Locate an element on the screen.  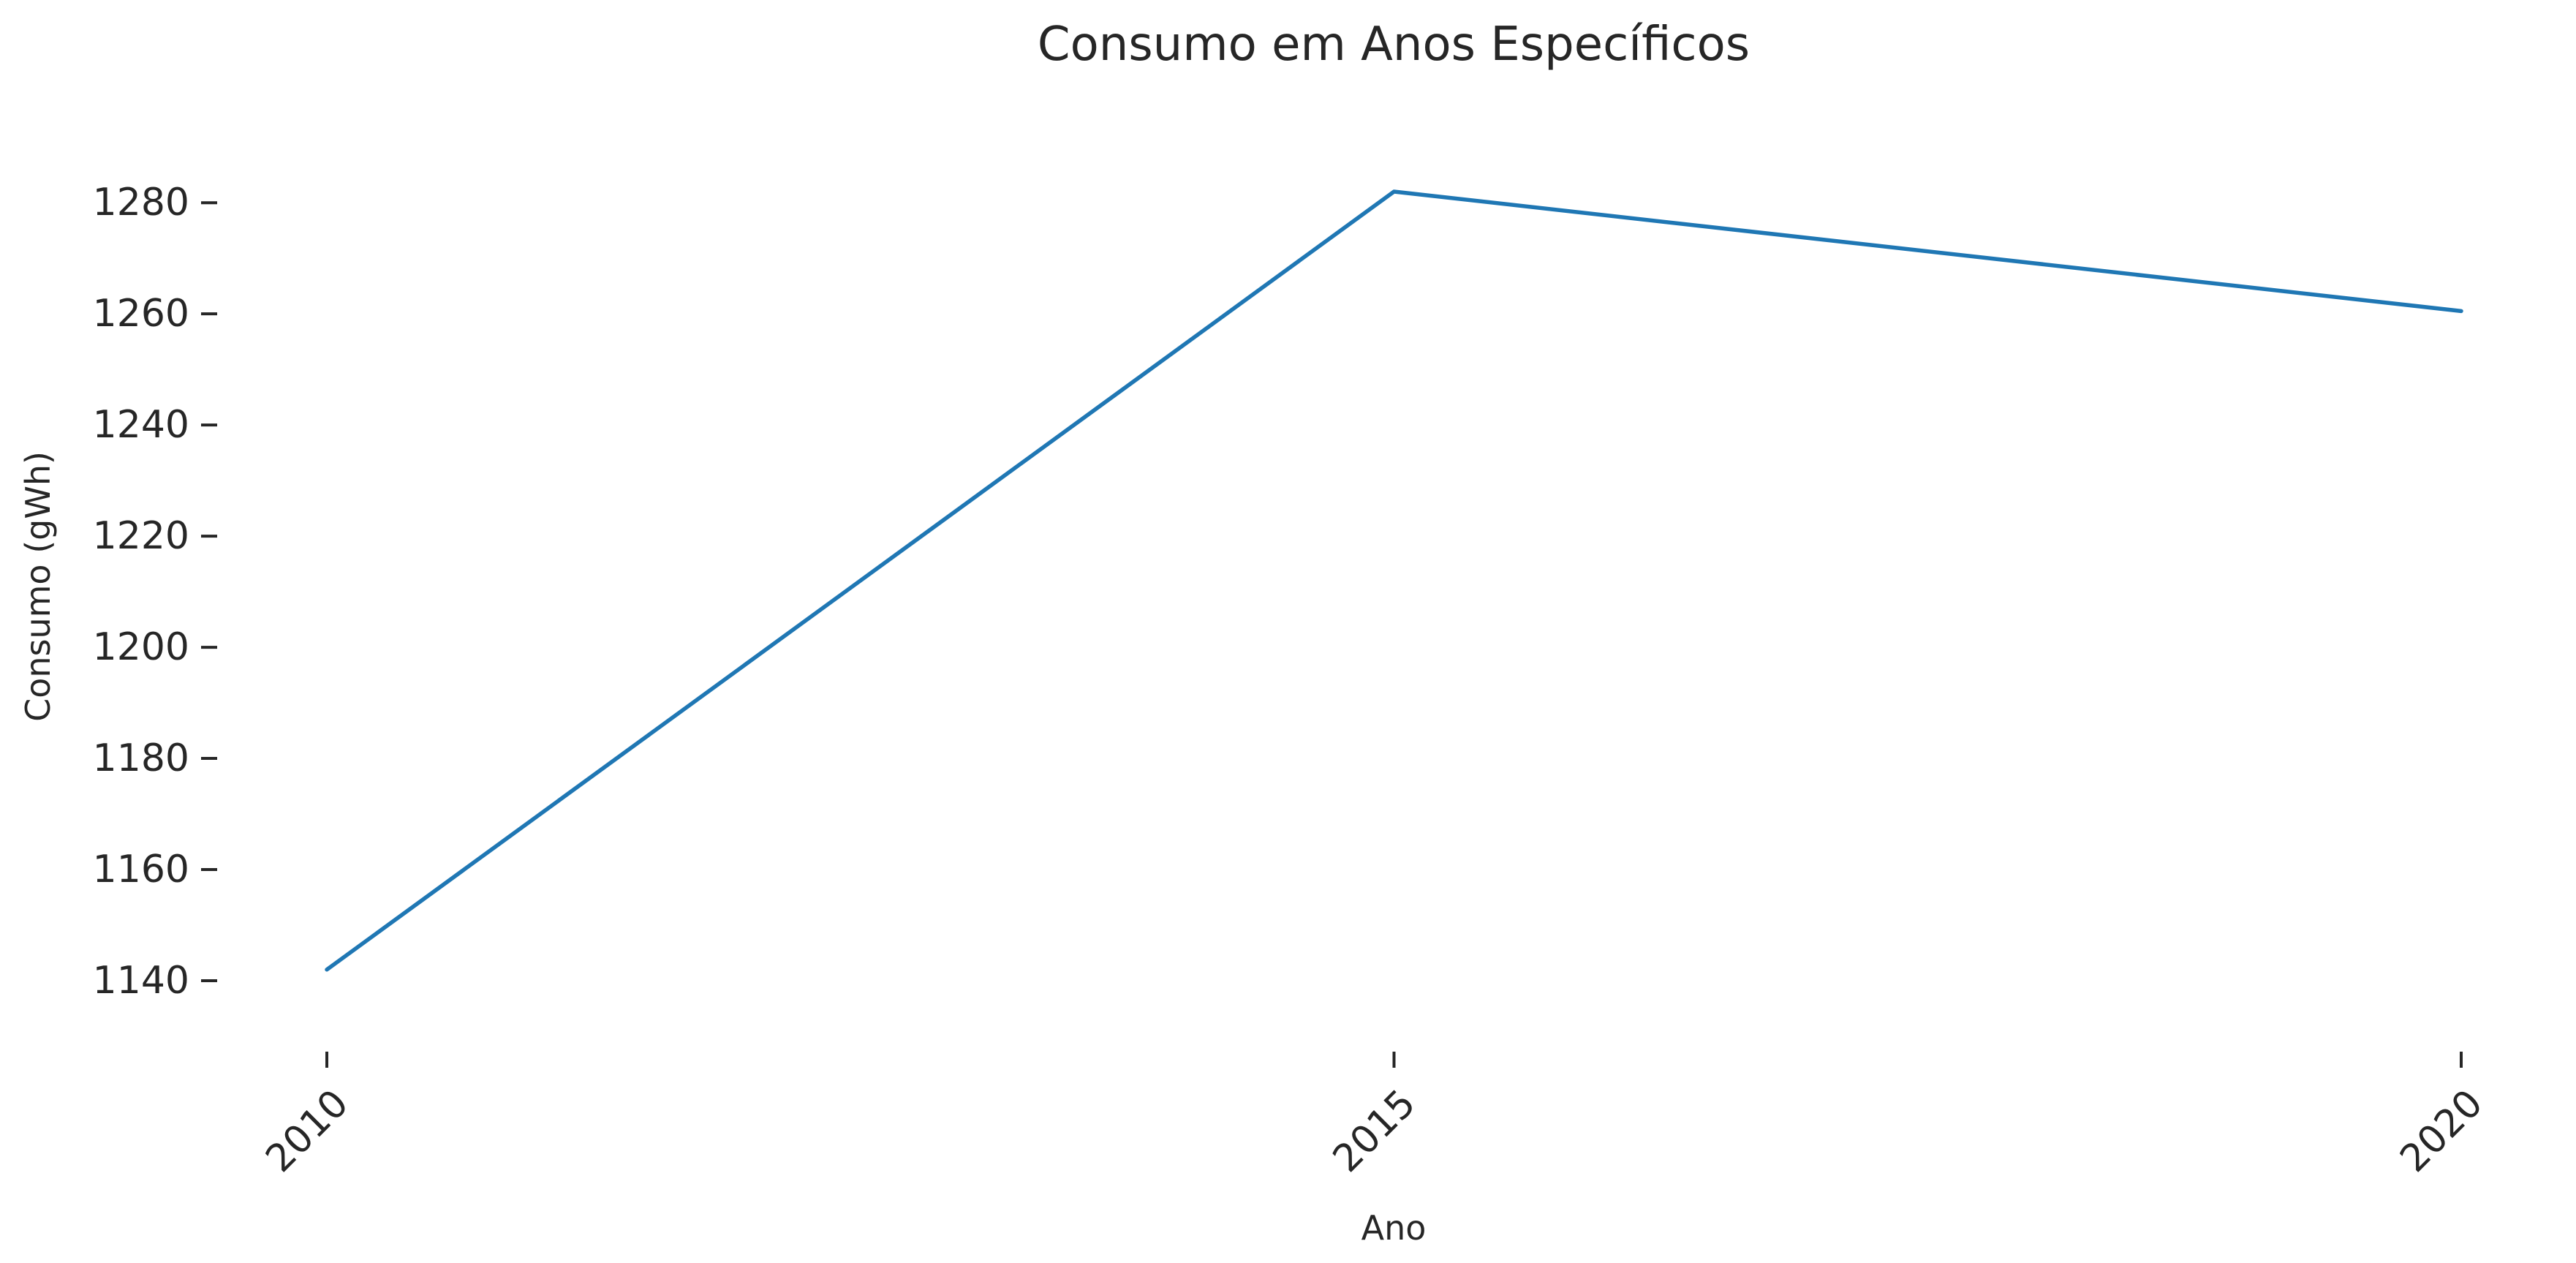
x-tick-label: 2020 is located at coordinates (2441, 1131).